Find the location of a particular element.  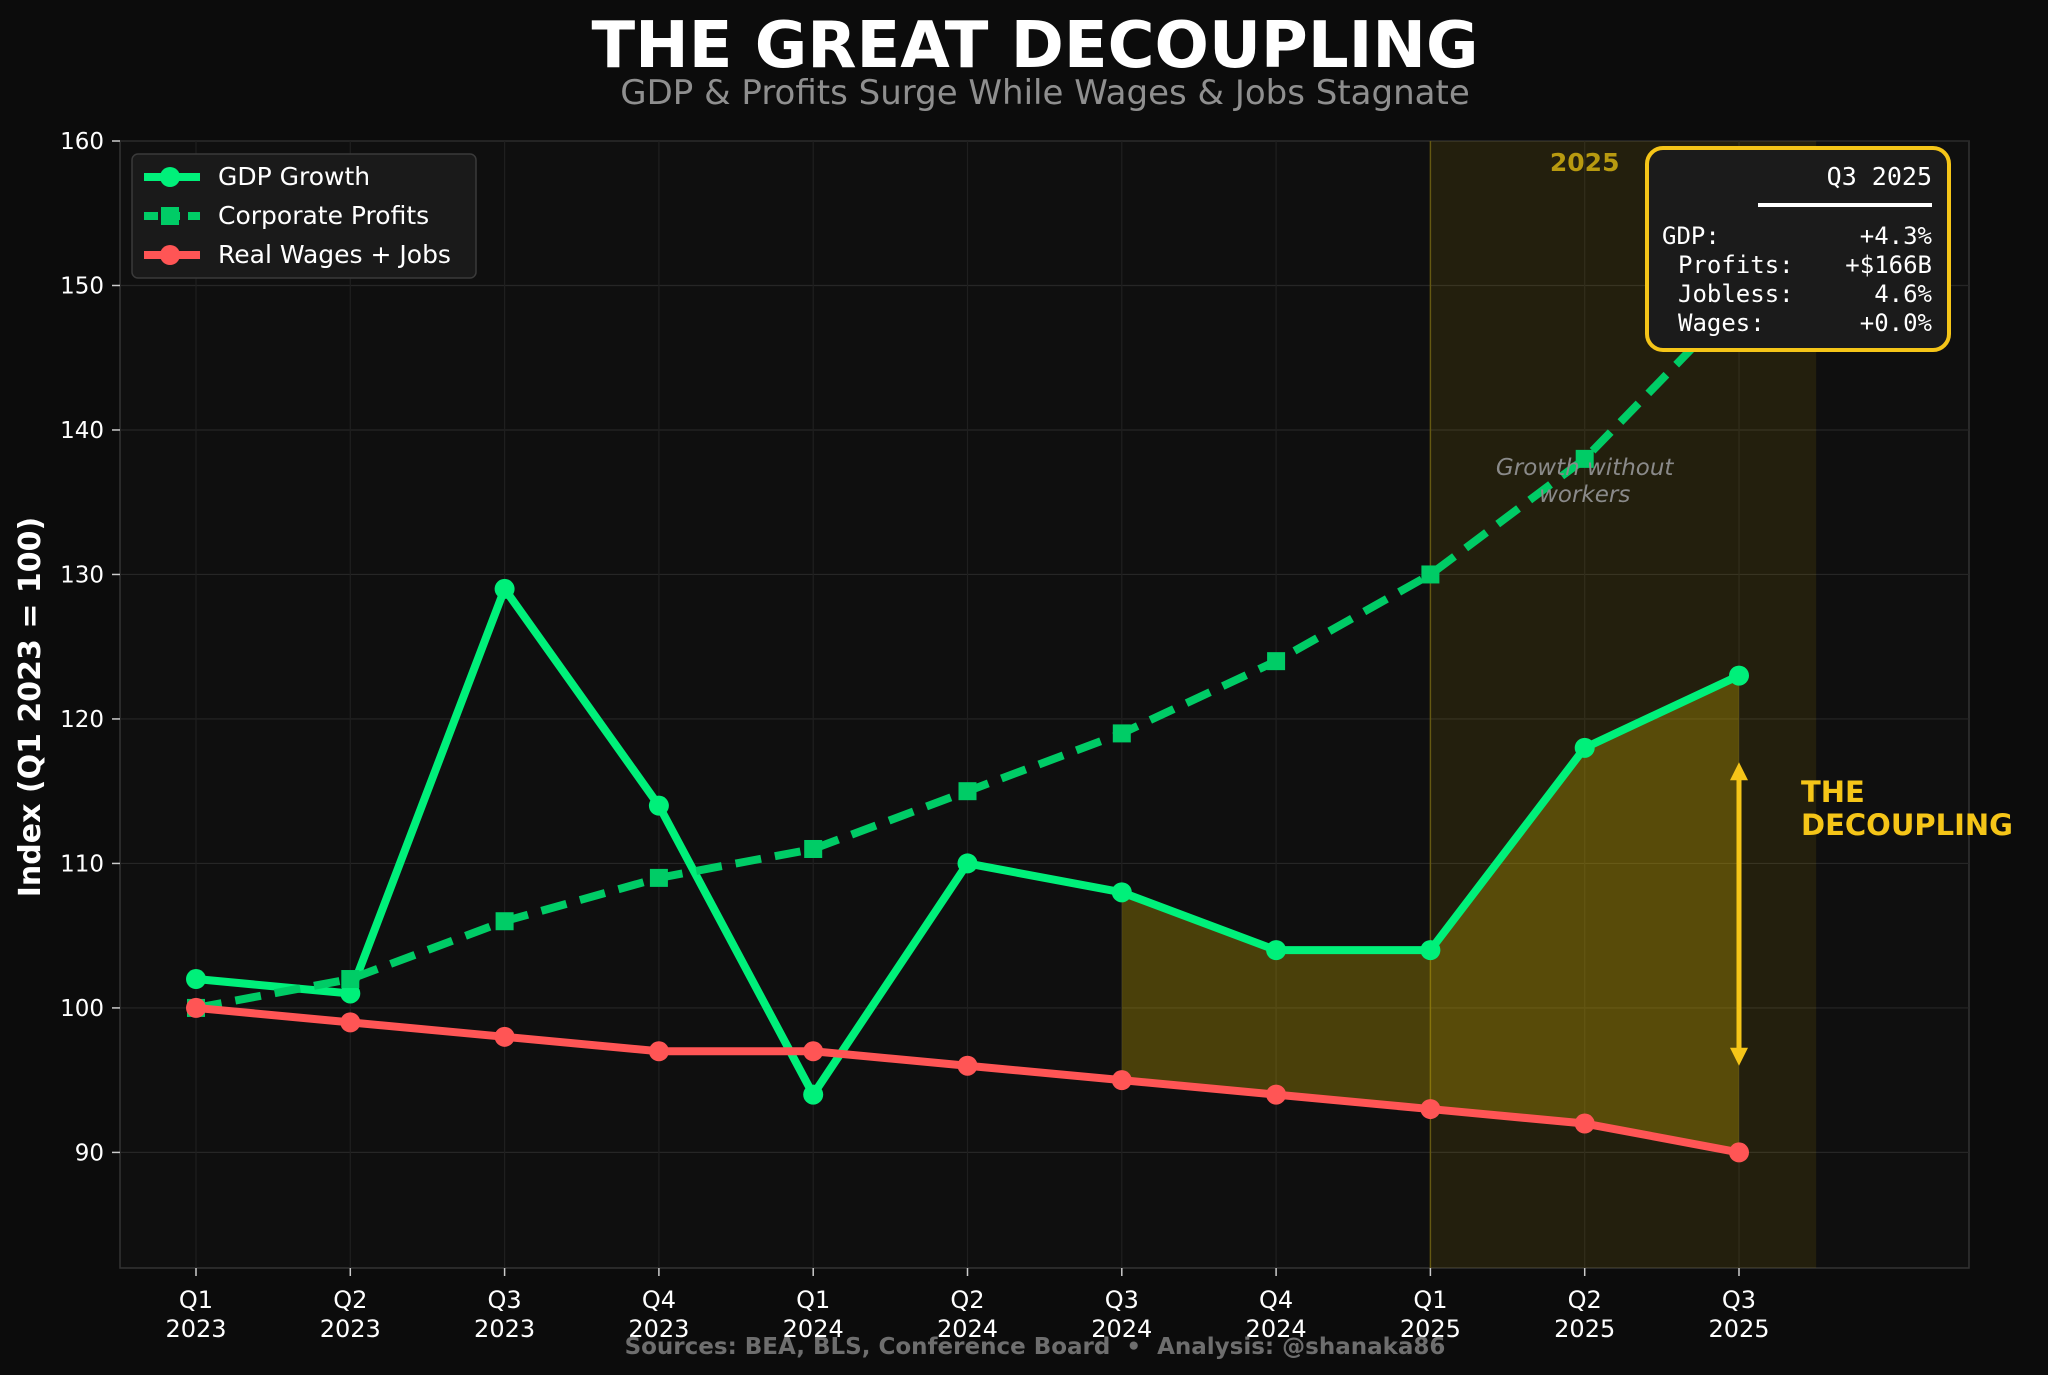

growth-note-line: Growth without is located at coordinates (1585, 468).